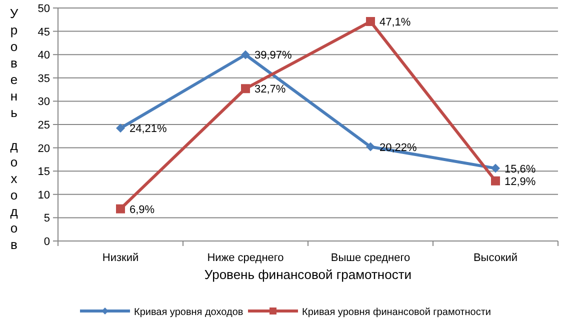 Image resolution: width=562 pixels, height=324 pixels. What do you see at coordinates (44, 172) in the screenshot?
I see `y-tick-label: 15` at bounding box center [44, 172].